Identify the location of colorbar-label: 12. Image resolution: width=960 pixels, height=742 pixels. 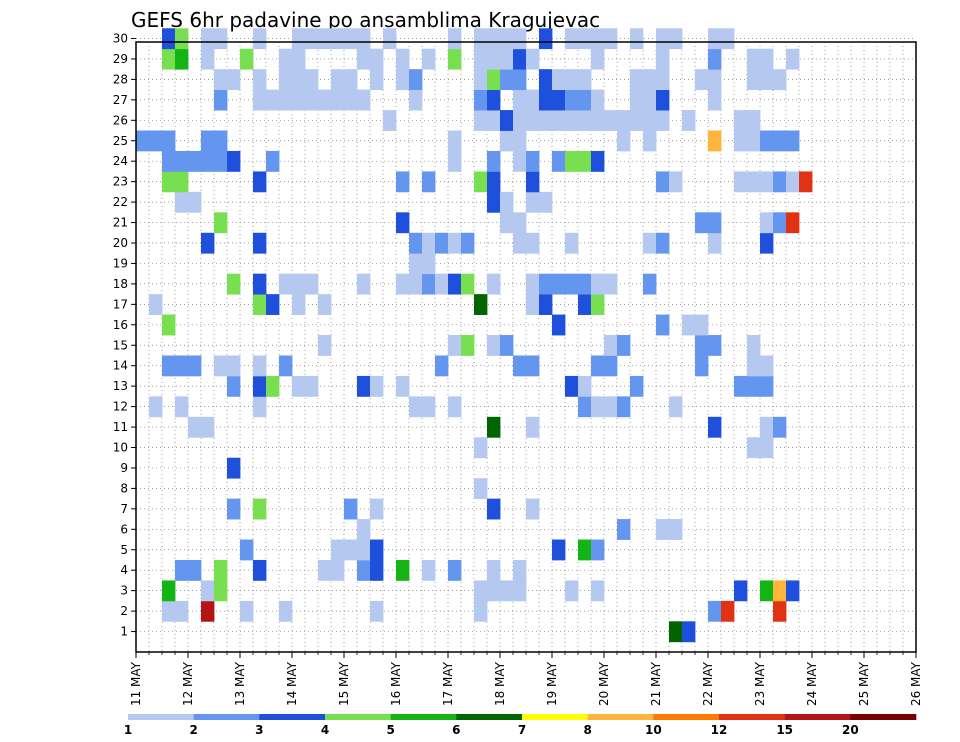
(719, 730).